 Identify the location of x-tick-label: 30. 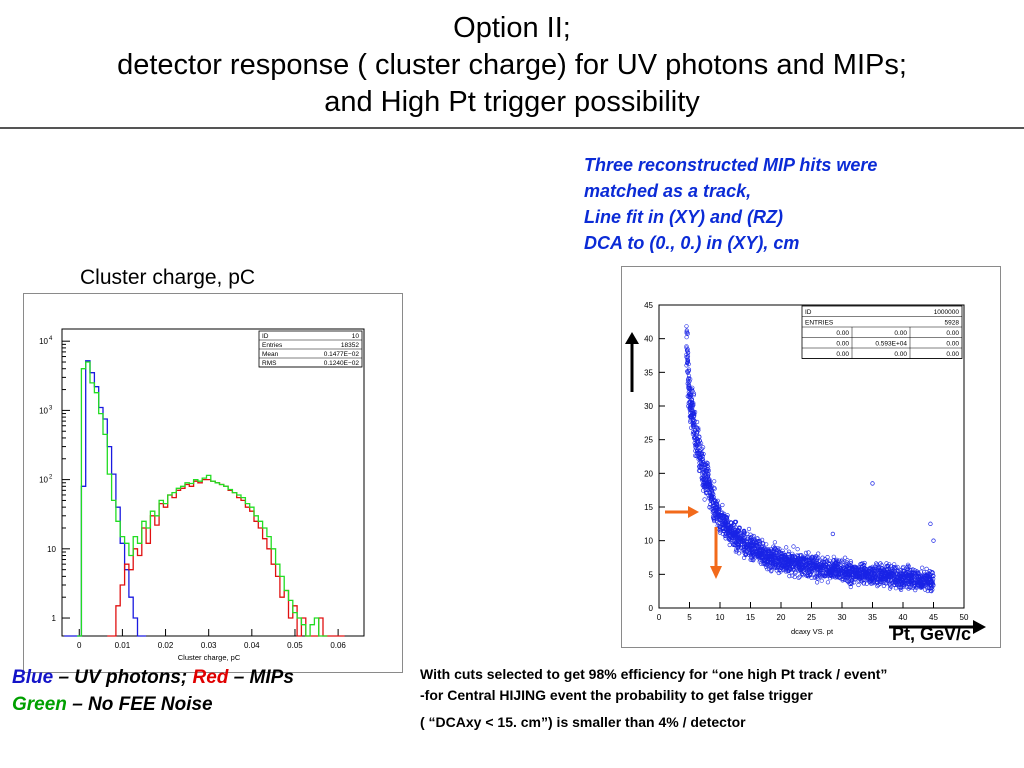
(842, 617).